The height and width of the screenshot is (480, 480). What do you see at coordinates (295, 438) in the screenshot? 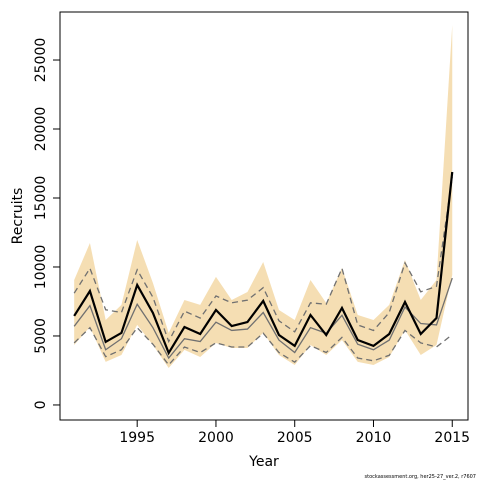
I see `x-tick-label: 2005` at bounding box center [295, 438].